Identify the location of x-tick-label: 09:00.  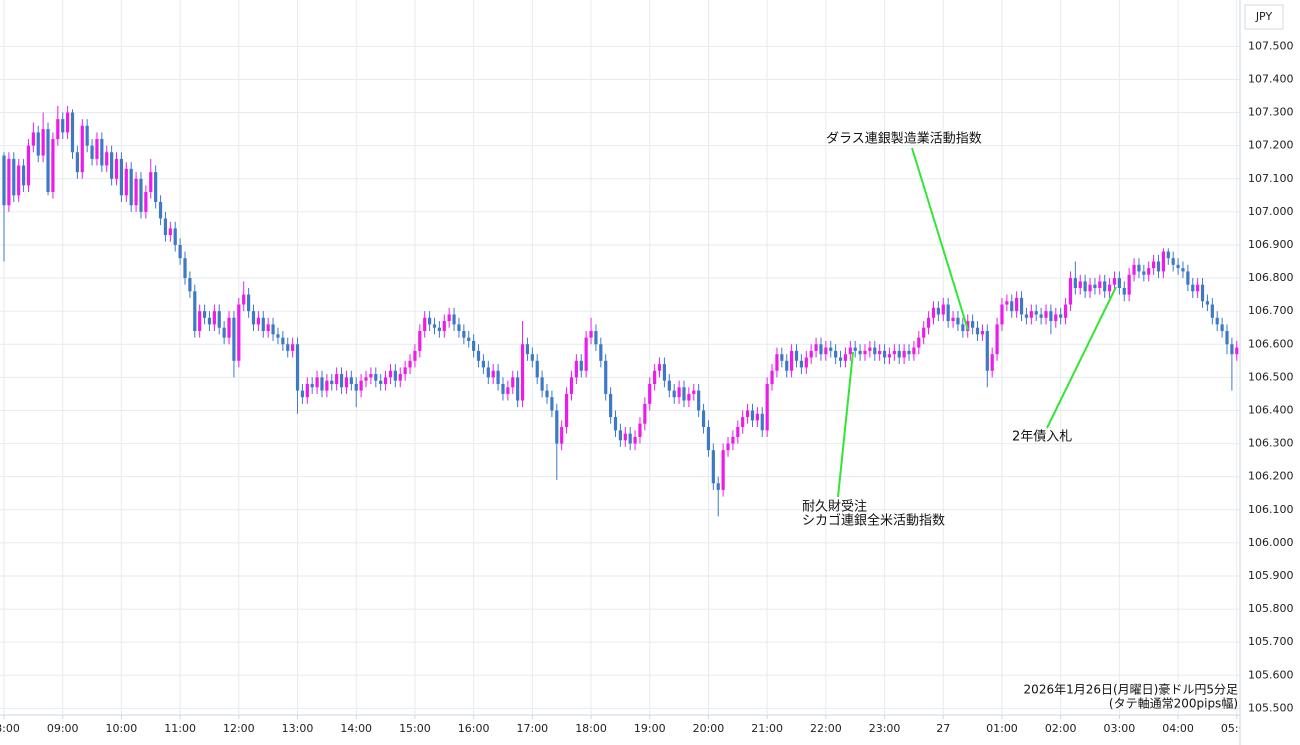
(63, 728).